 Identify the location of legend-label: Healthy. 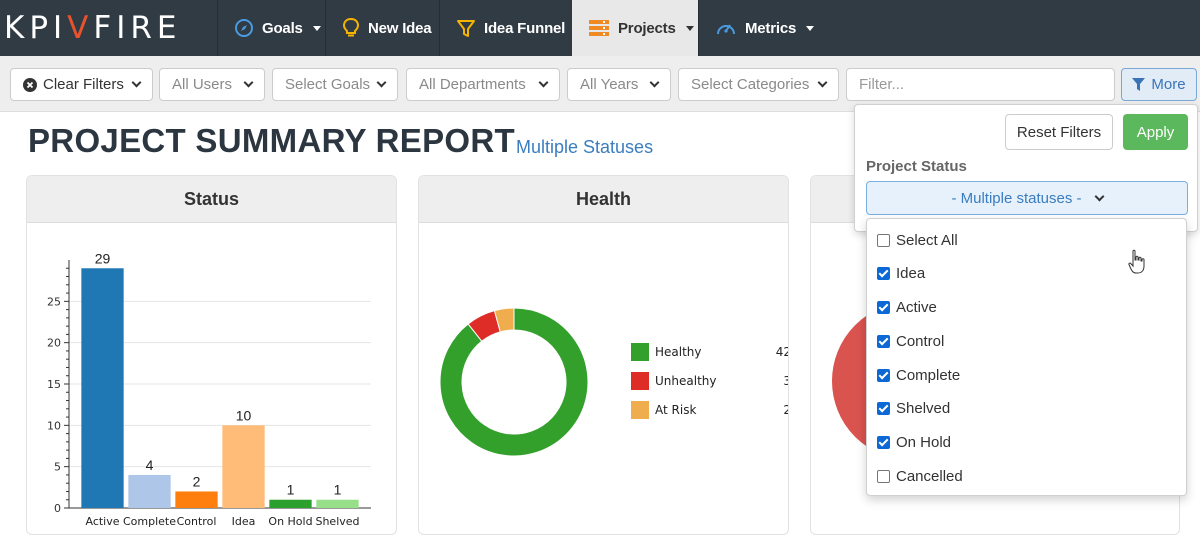
(678, 352).